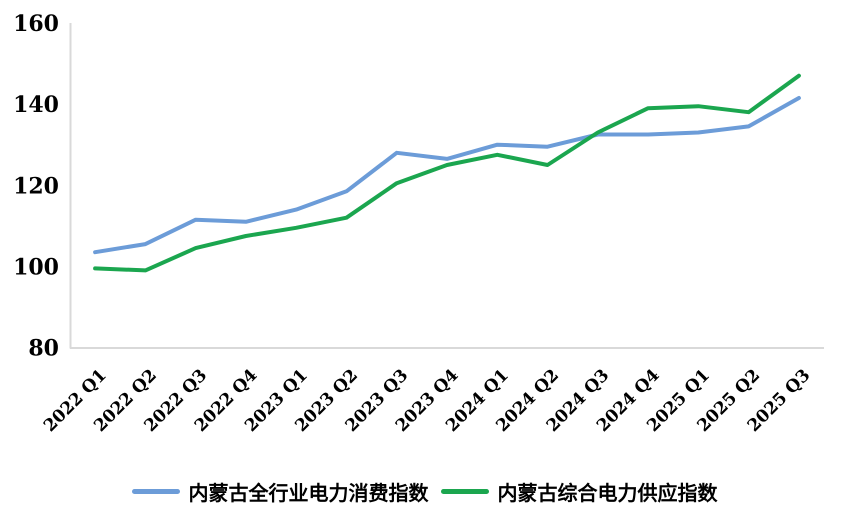  I want to click on legend-swatch-supply-icon, so click(464, 491).